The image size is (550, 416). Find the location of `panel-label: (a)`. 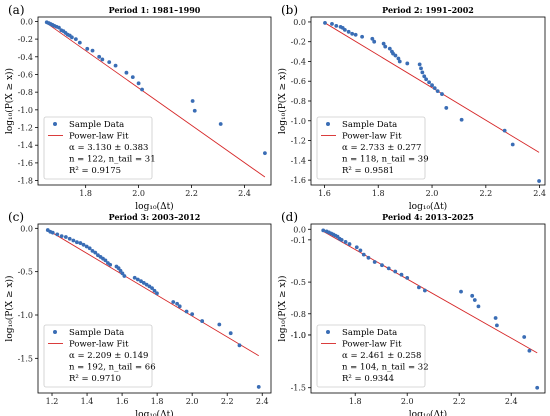

panel-label: (a) is located at coordinates (16, 10).